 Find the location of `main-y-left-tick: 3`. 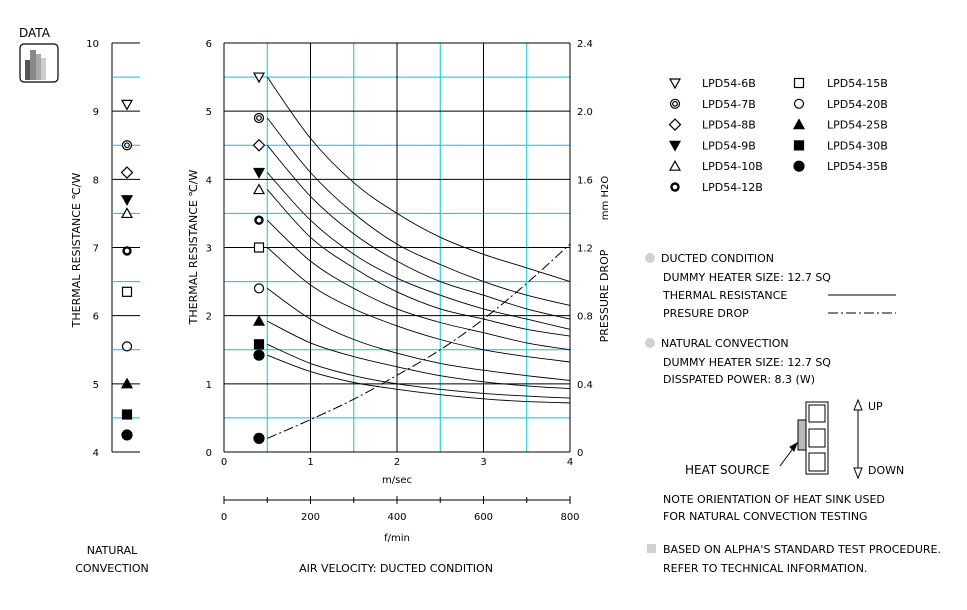

main-y-left-tick: 3 is located at coordinates (209, 249).